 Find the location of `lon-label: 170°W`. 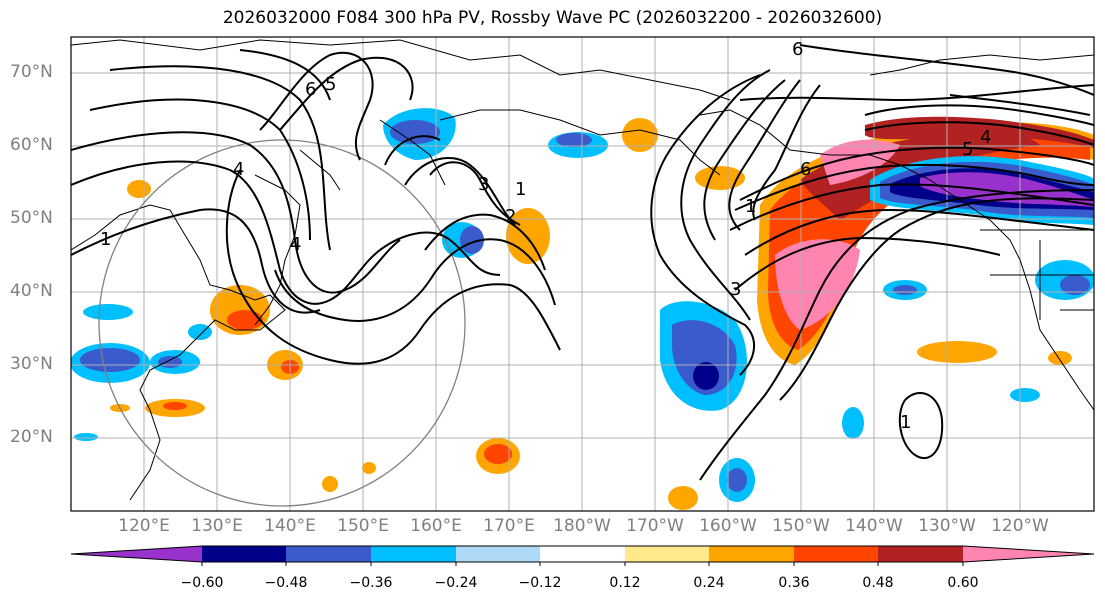

lon-label: 170°W is located at coordinates (655, 526).